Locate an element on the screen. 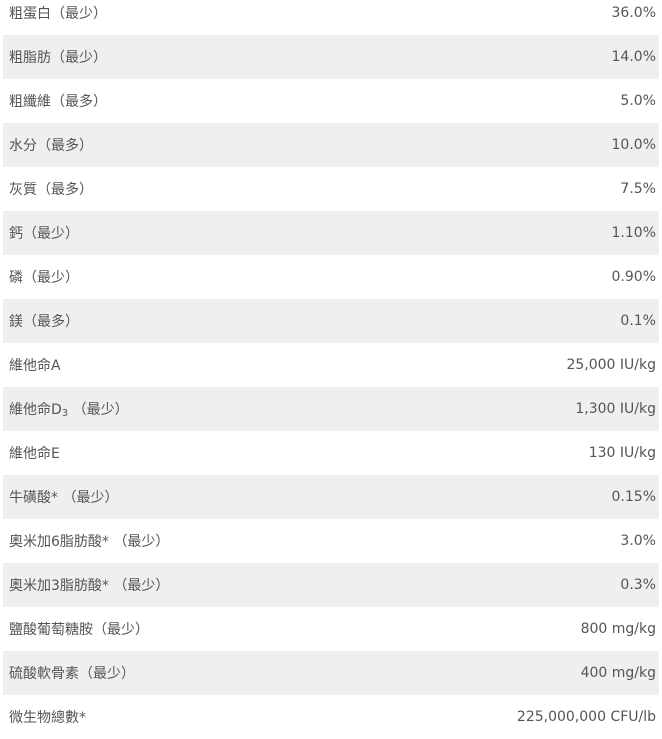 The image size is (662, 739). nutrient-value: 3.0% is located at coordinates (638, 541).